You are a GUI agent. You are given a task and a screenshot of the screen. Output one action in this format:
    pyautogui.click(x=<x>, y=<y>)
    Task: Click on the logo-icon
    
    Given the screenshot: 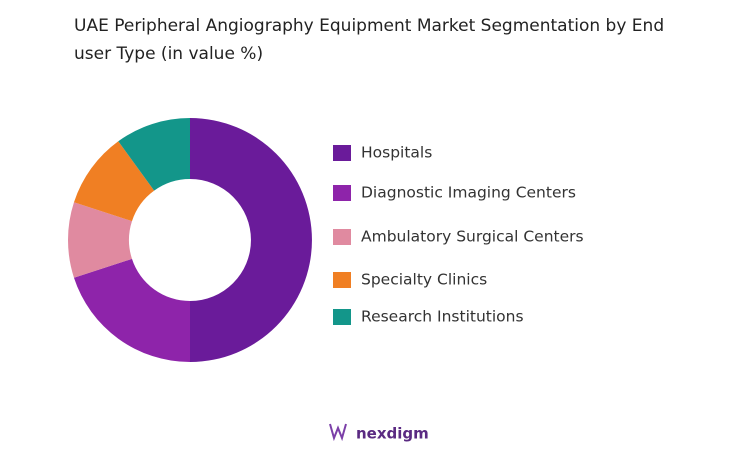 What is the action you would take?
    pyautogui.click(x=338, y=432)
    